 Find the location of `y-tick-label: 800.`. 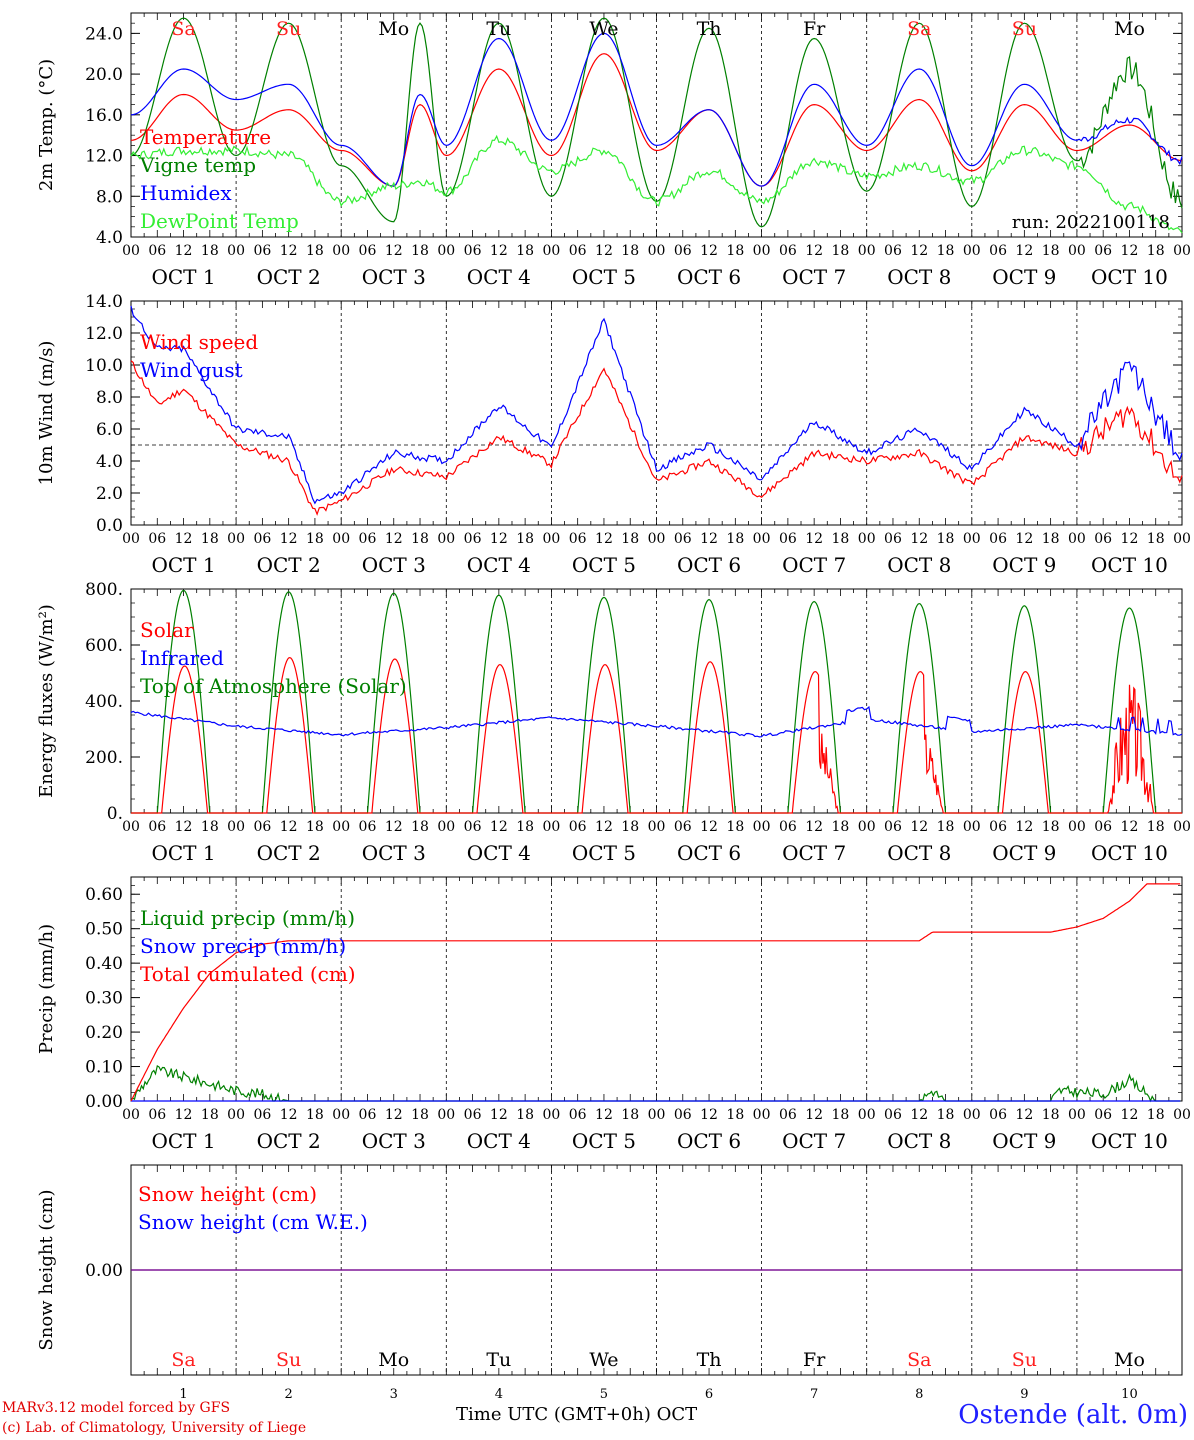

y-tick-label: 800. is located at coordinates (104, 590).